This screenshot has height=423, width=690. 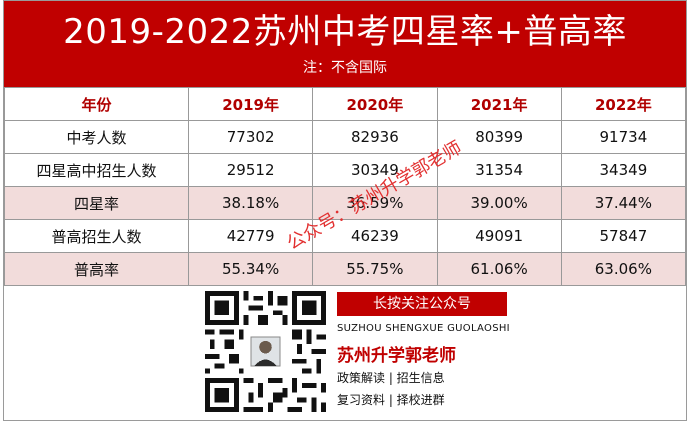 I want to click on table-cell: 30349, so click(x=375, y=170).